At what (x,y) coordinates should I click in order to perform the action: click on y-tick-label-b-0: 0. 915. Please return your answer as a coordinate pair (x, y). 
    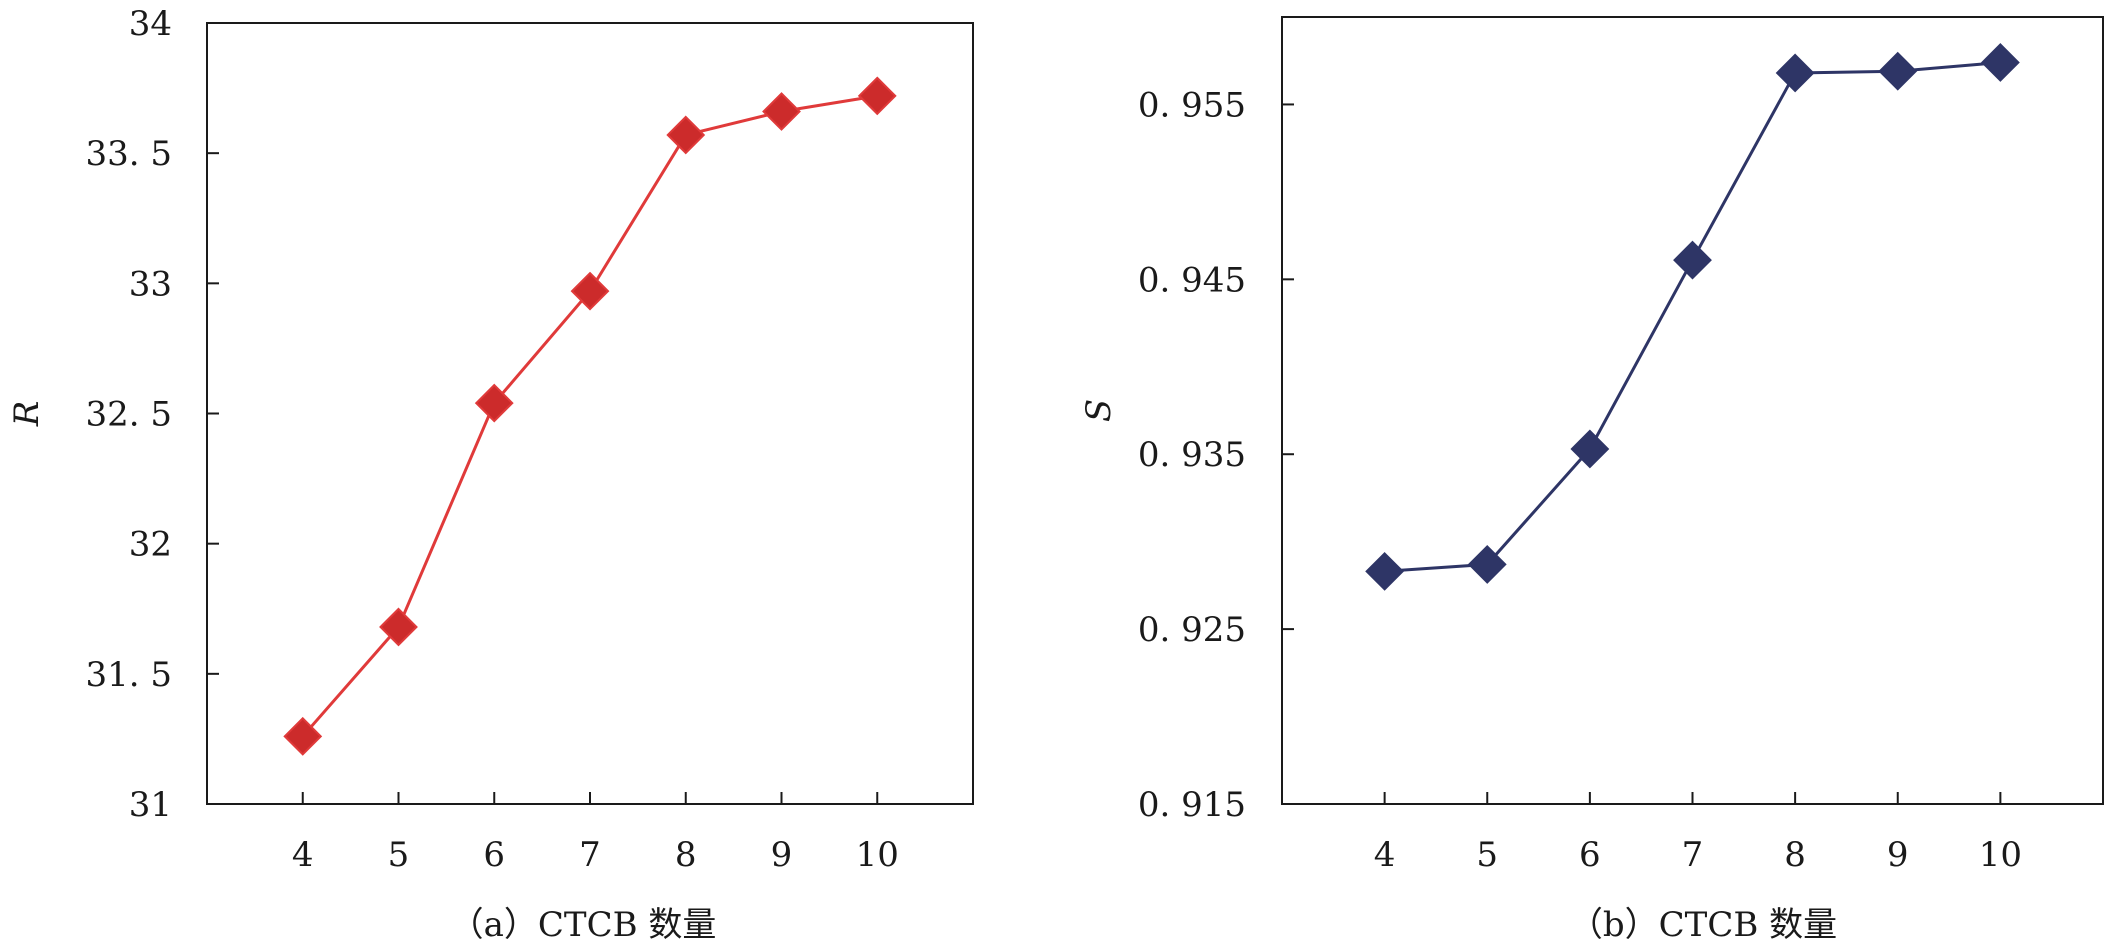
    Looking at the image, I should click on (1192, 805).